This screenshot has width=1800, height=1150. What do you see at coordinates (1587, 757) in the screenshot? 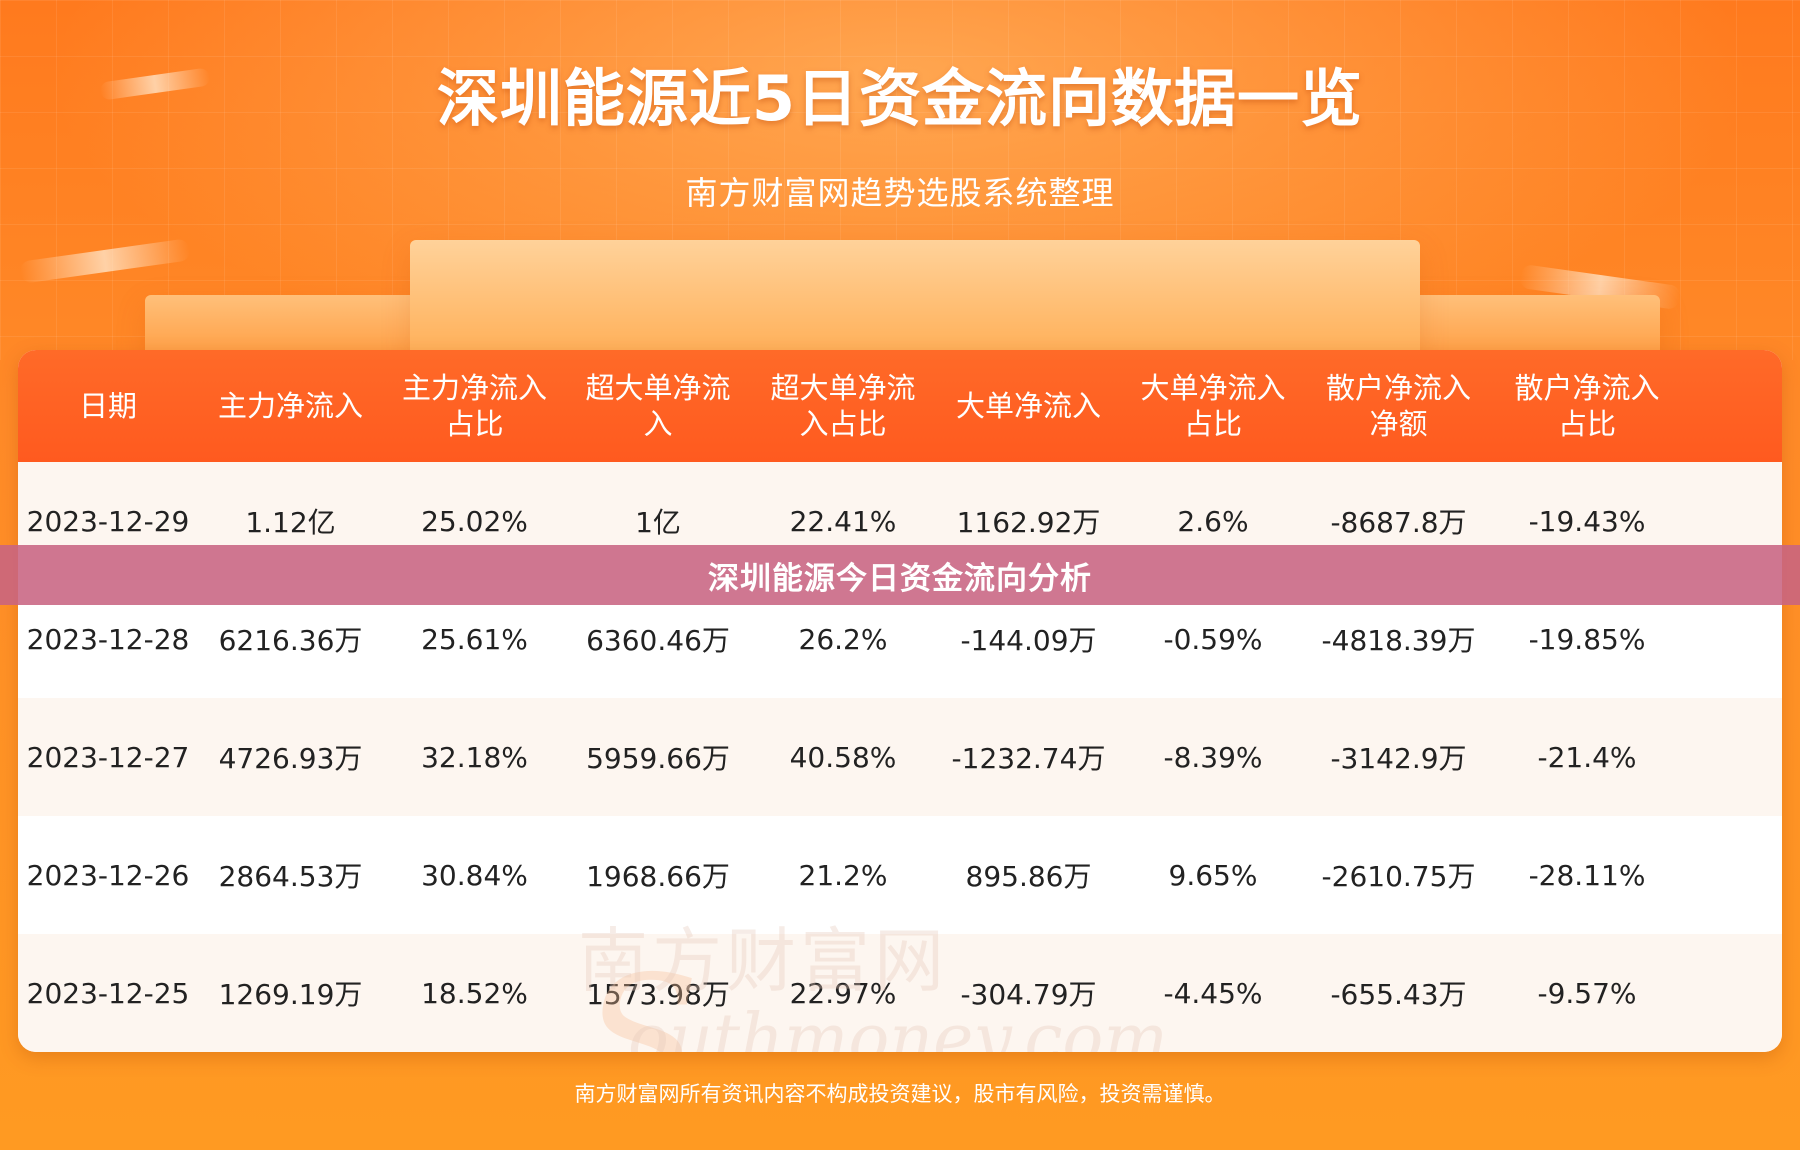
I see `table-cell: -21.4%` at bounding box center [1587, 757].